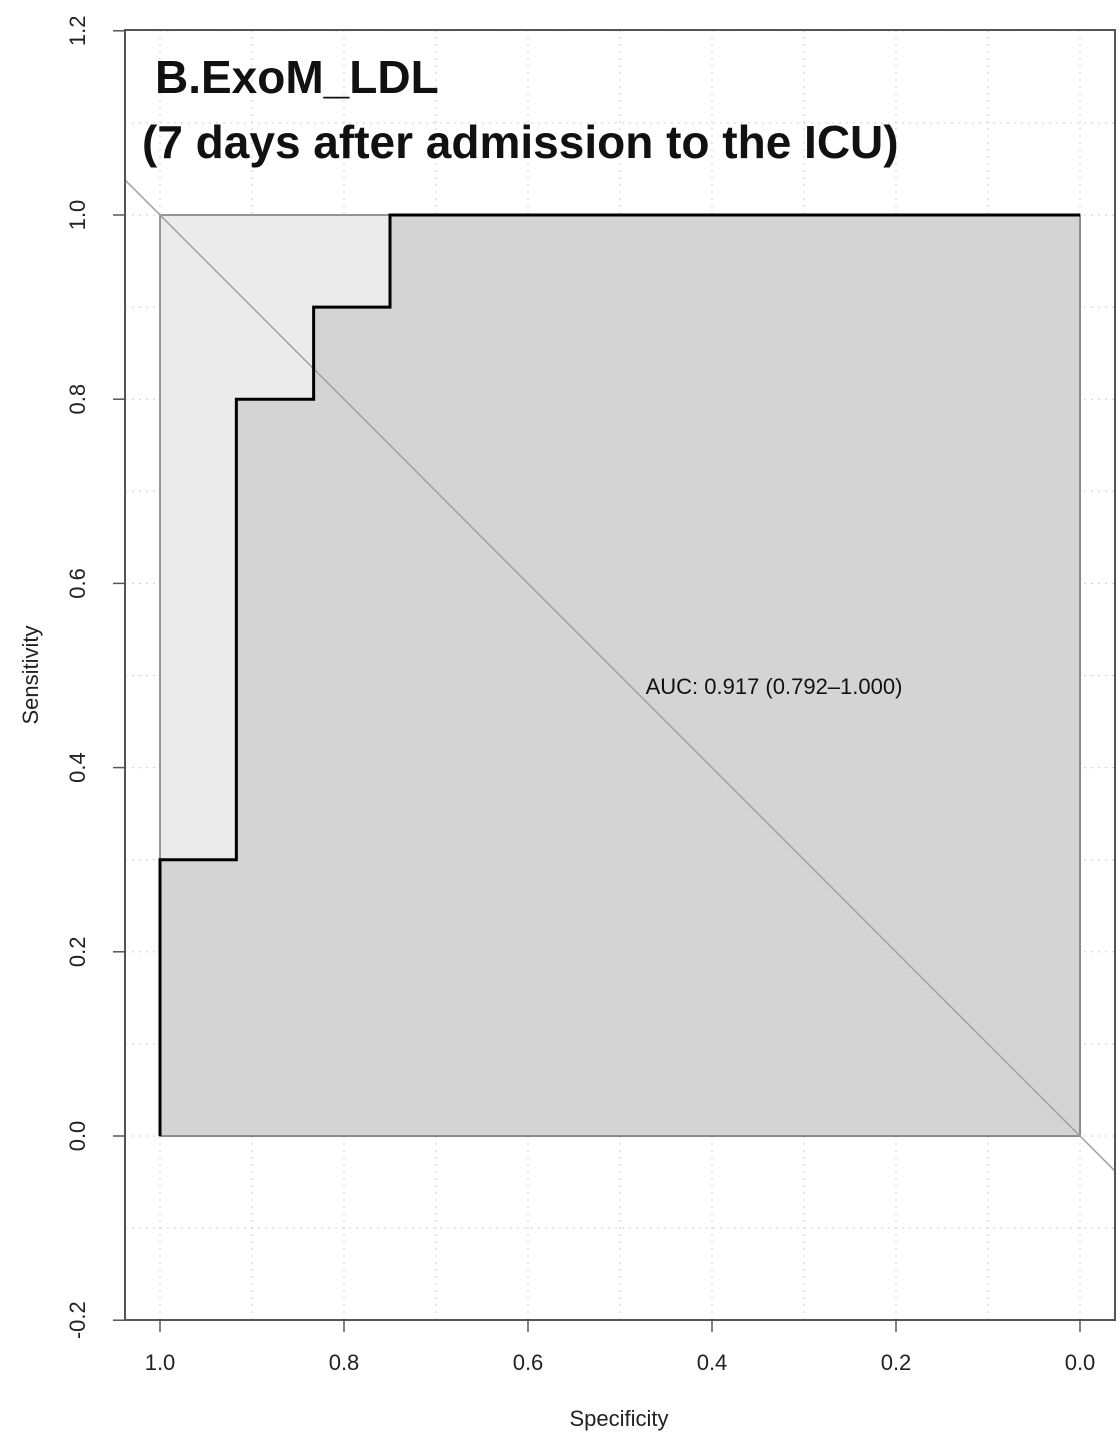 This screenshot has width=1119, height=1434. What do you see at coordinates (77, 399) in the screenshot?
I see `y-tick-label: 0.8` at bounding box center [77, 399].